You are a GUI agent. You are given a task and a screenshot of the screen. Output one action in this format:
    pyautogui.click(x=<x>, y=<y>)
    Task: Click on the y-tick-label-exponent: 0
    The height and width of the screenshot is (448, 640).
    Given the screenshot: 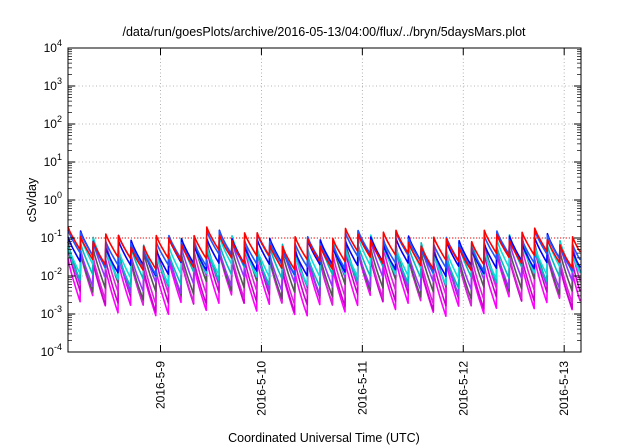 What is the action you would take?
    pyautogui.click(x=59, y=195)
    